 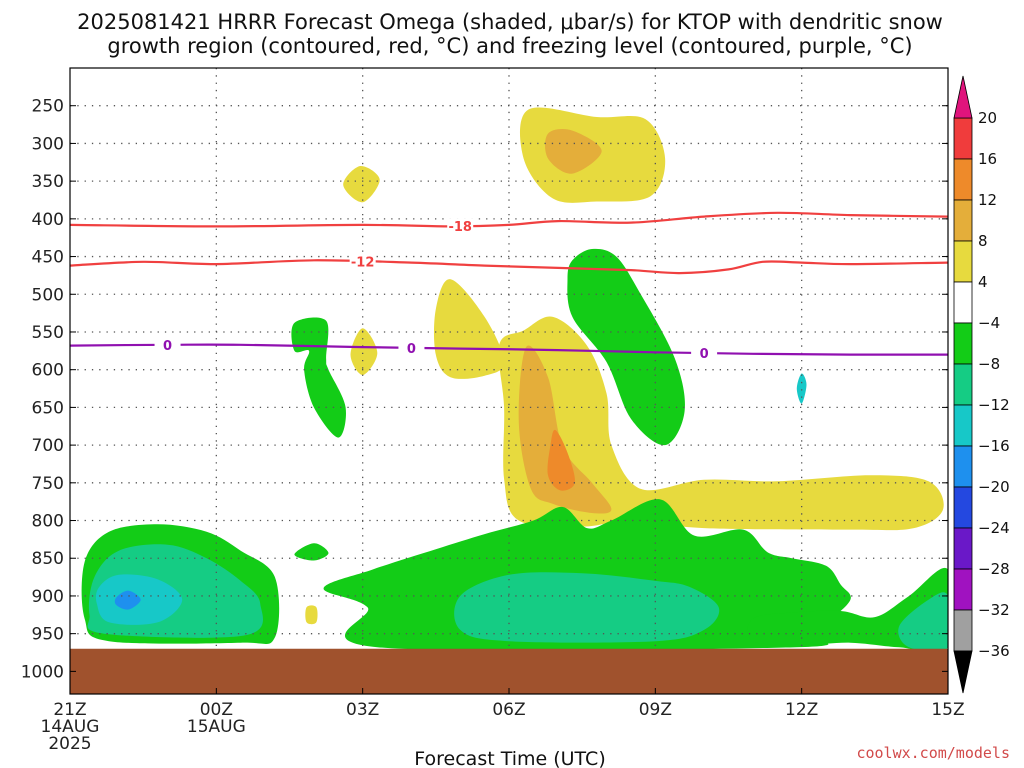 What do you see at coordinates (994, 405) in the screenshot?
I see `colorbar-label-7: −12` at bounding box center [994, 405].